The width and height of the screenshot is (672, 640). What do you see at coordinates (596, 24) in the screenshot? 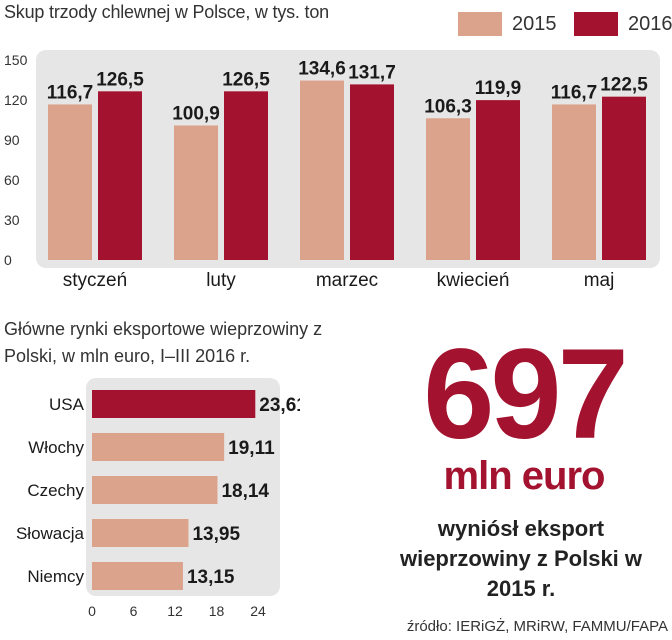
I see `legend-2016-swatch` at bounding box center [596, 24].